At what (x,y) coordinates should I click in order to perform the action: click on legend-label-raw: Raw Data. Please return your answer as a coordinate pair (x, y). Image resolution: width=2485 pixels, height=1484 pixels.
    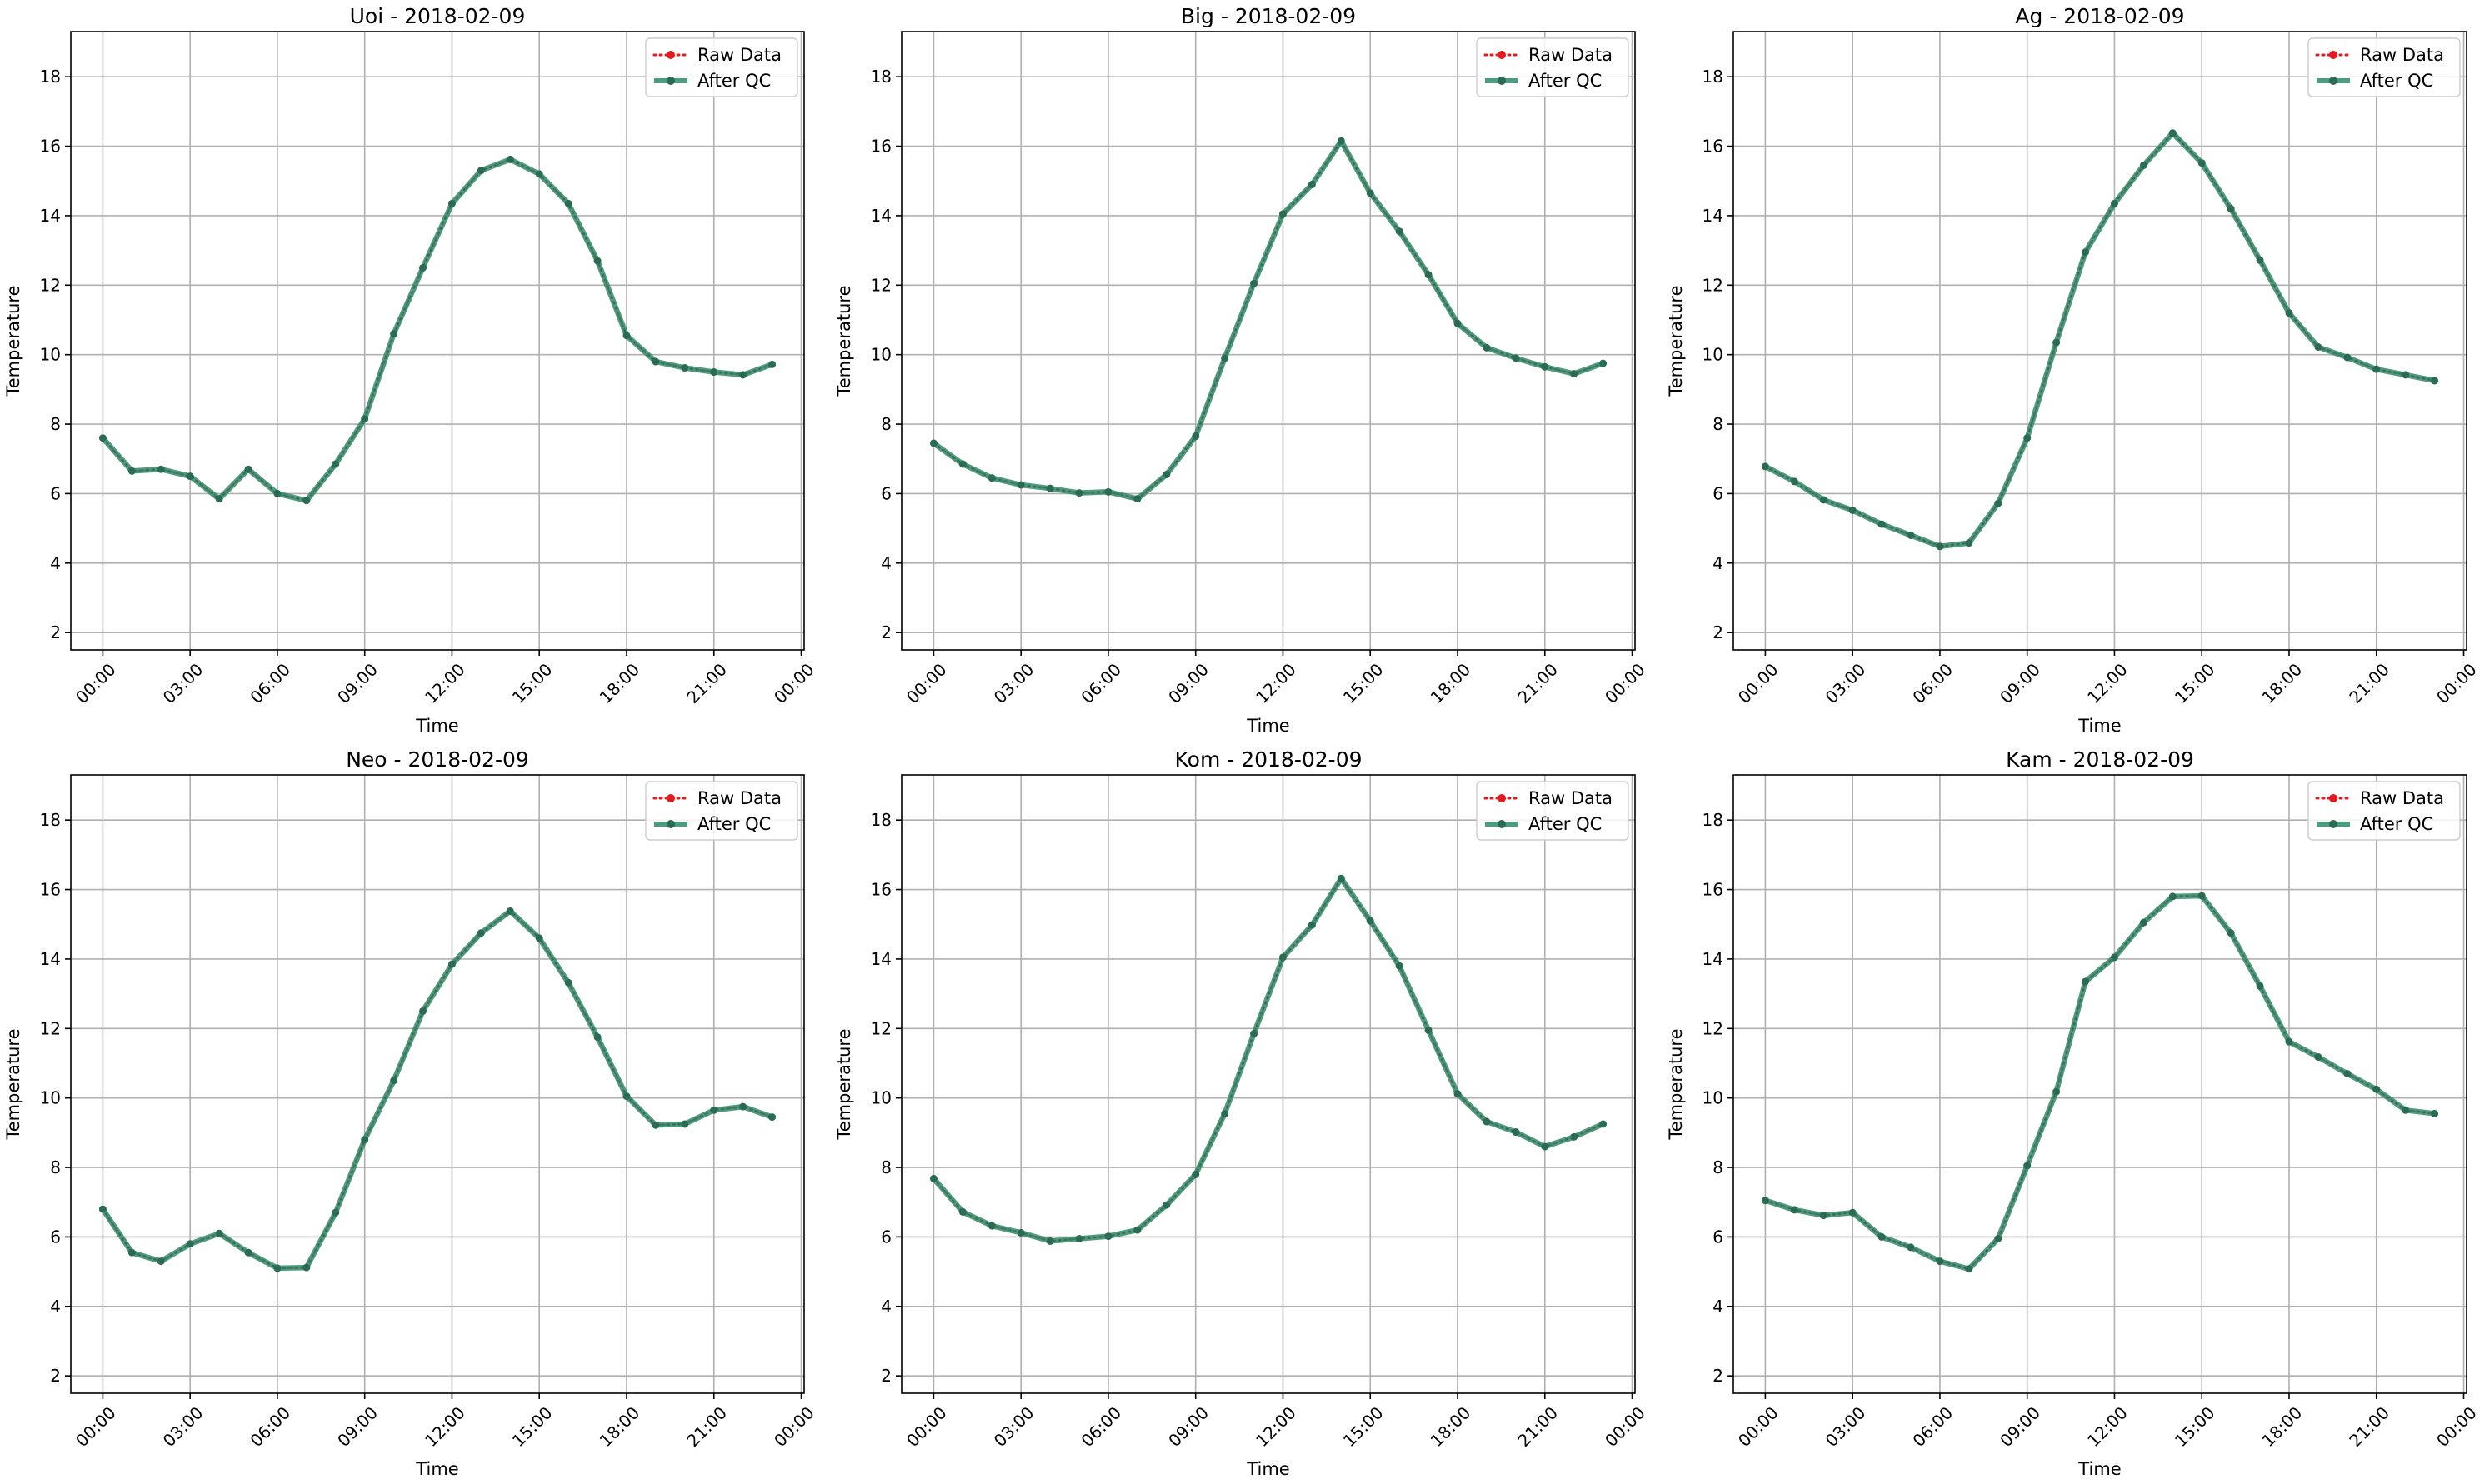
    Looking at the image, I should click on (740, 798).